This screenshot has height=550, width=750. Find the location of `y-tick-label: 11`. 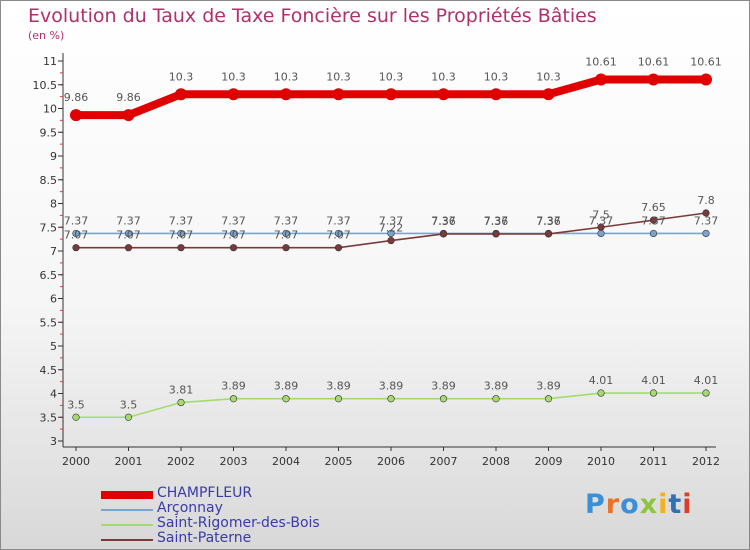

y-tick-label: 11 is located at coordinates (50, 61).